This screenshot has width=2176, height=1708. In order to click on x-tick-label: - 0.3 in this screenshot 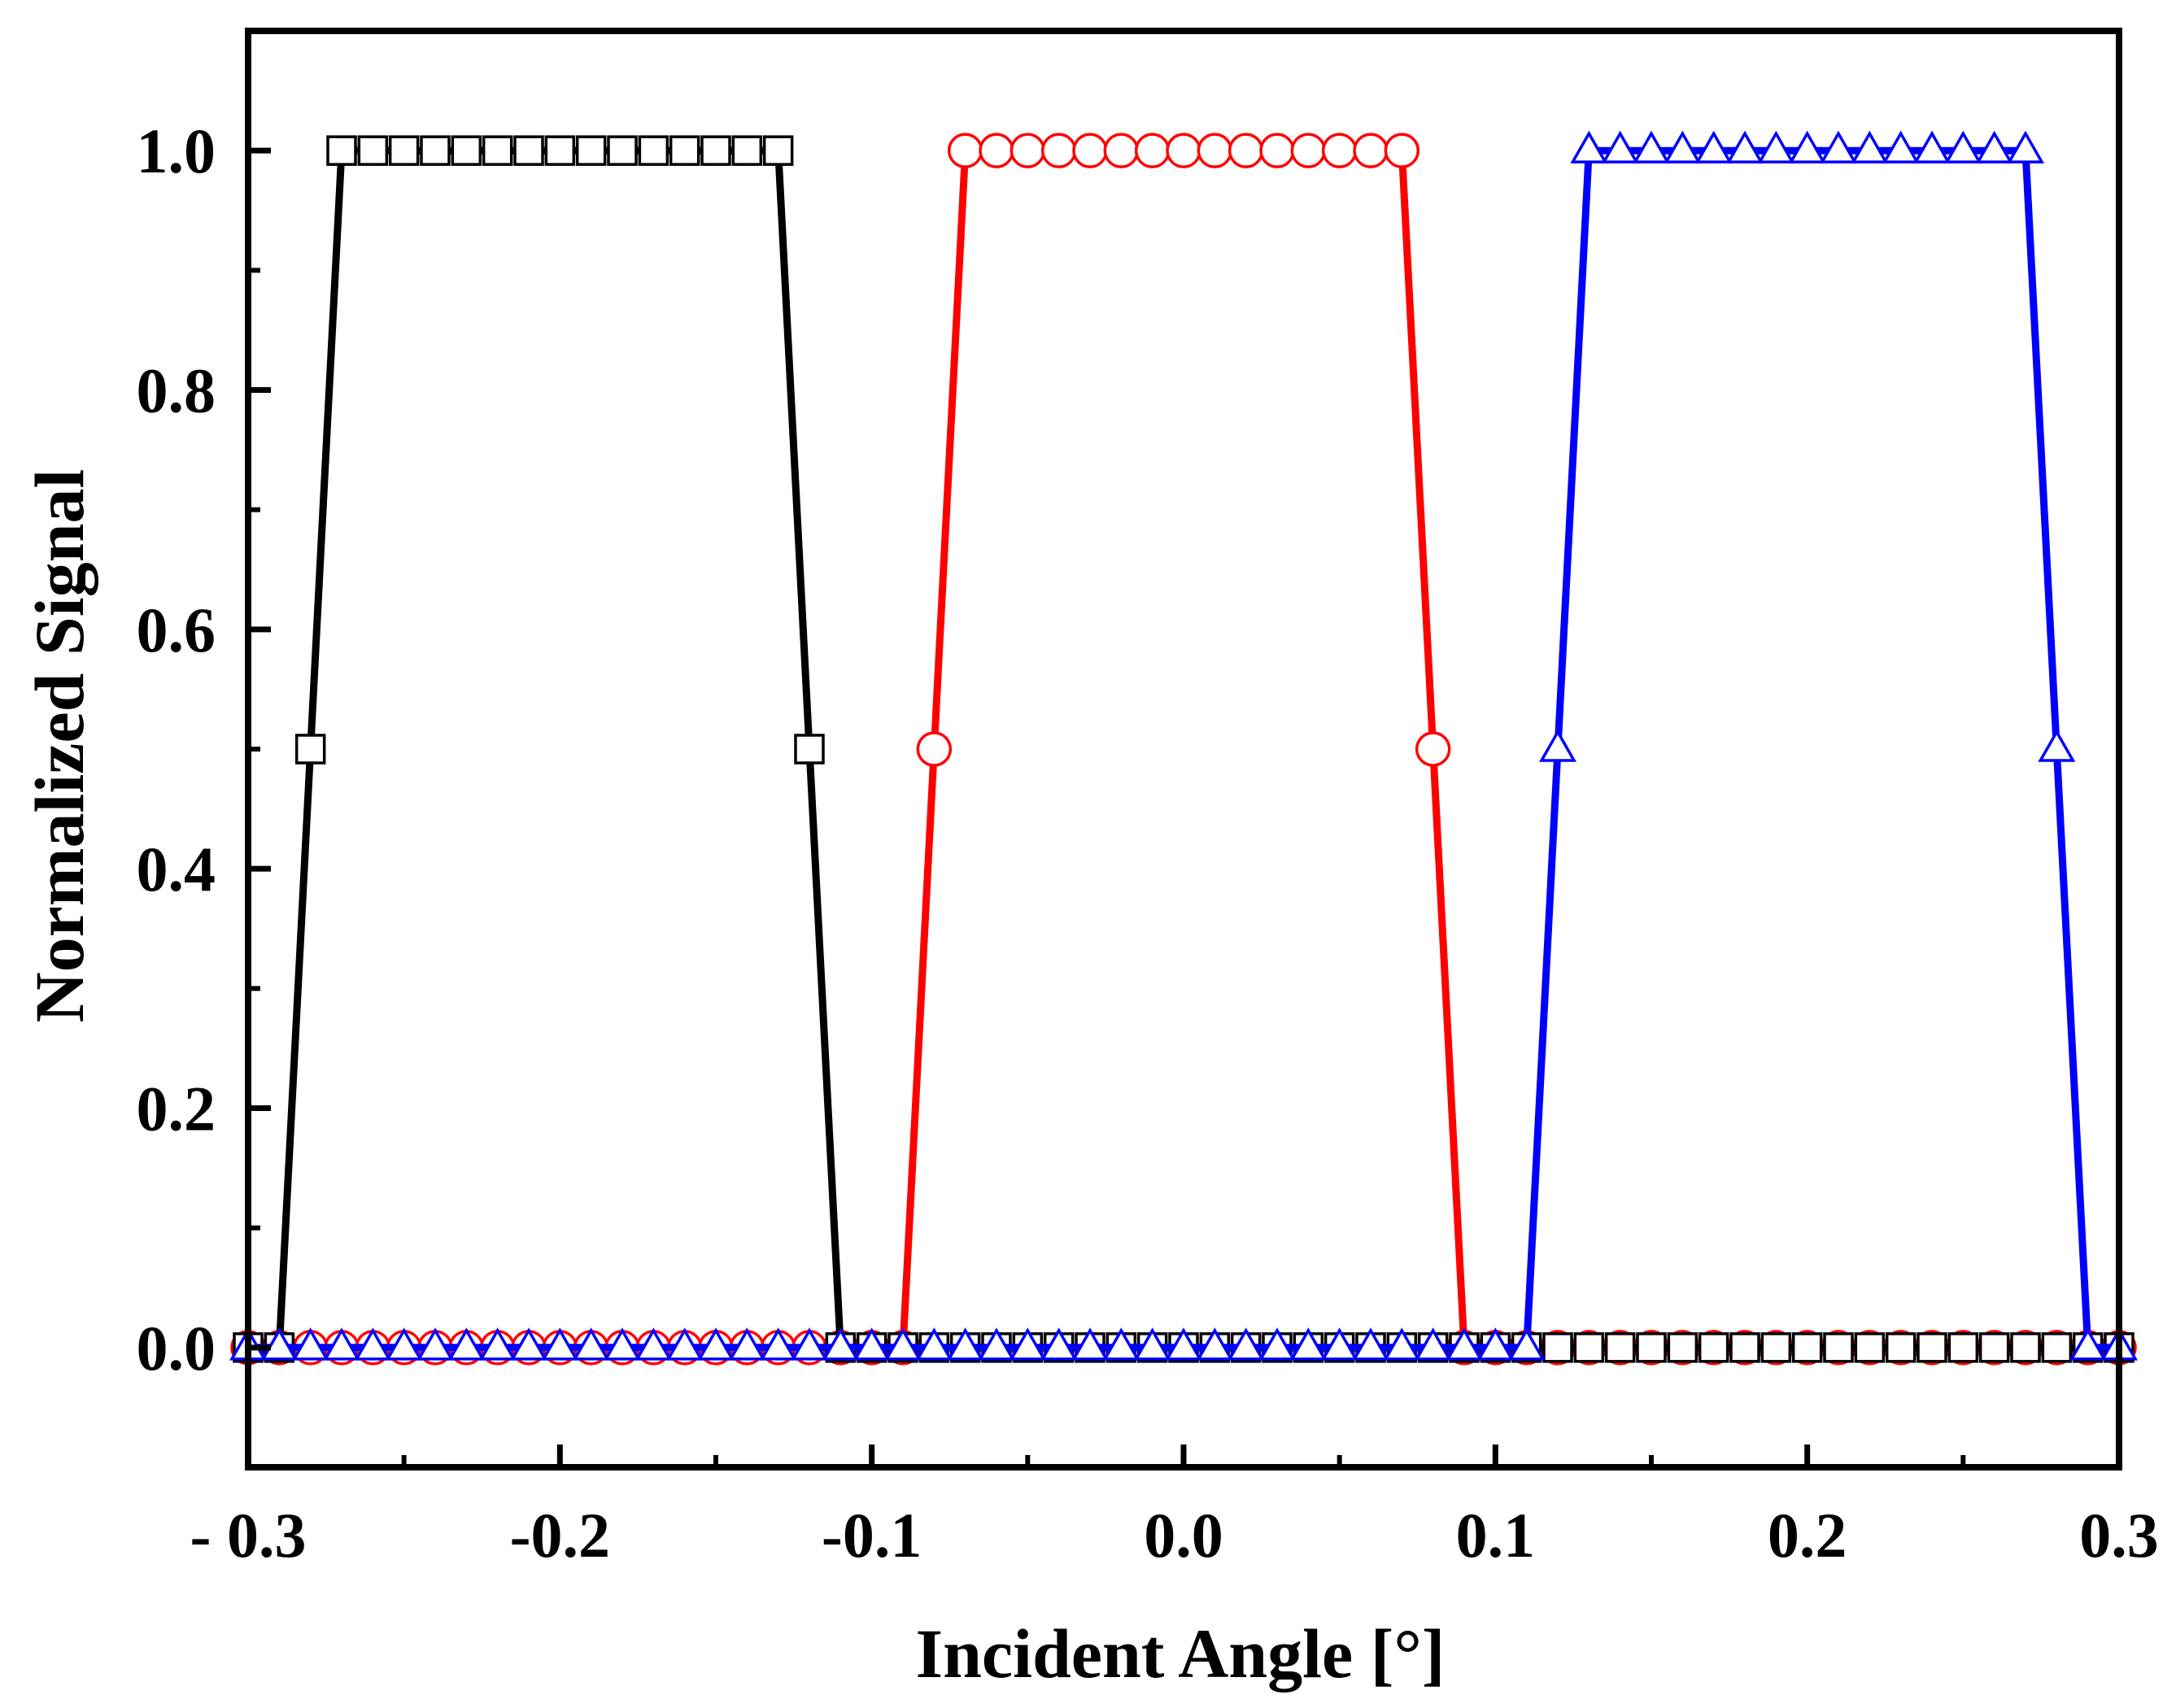, I will do `click(248, 1536)`.